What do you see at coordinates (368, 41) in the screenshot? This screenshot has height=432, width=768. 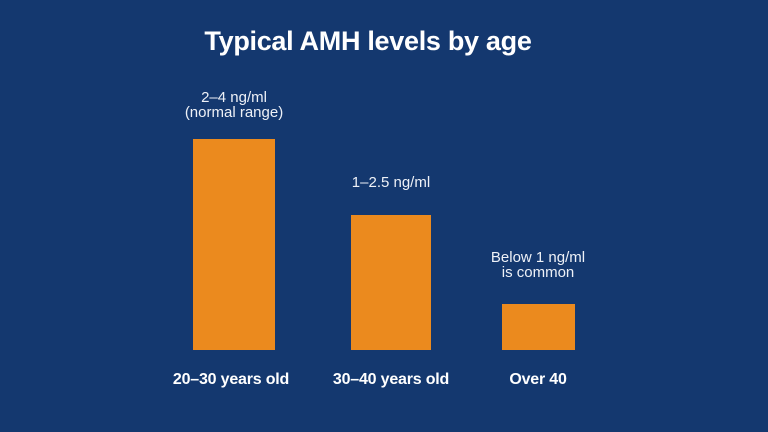 I see `chart-title: Typical AMH levels by age` at bounding box center [368, 41].